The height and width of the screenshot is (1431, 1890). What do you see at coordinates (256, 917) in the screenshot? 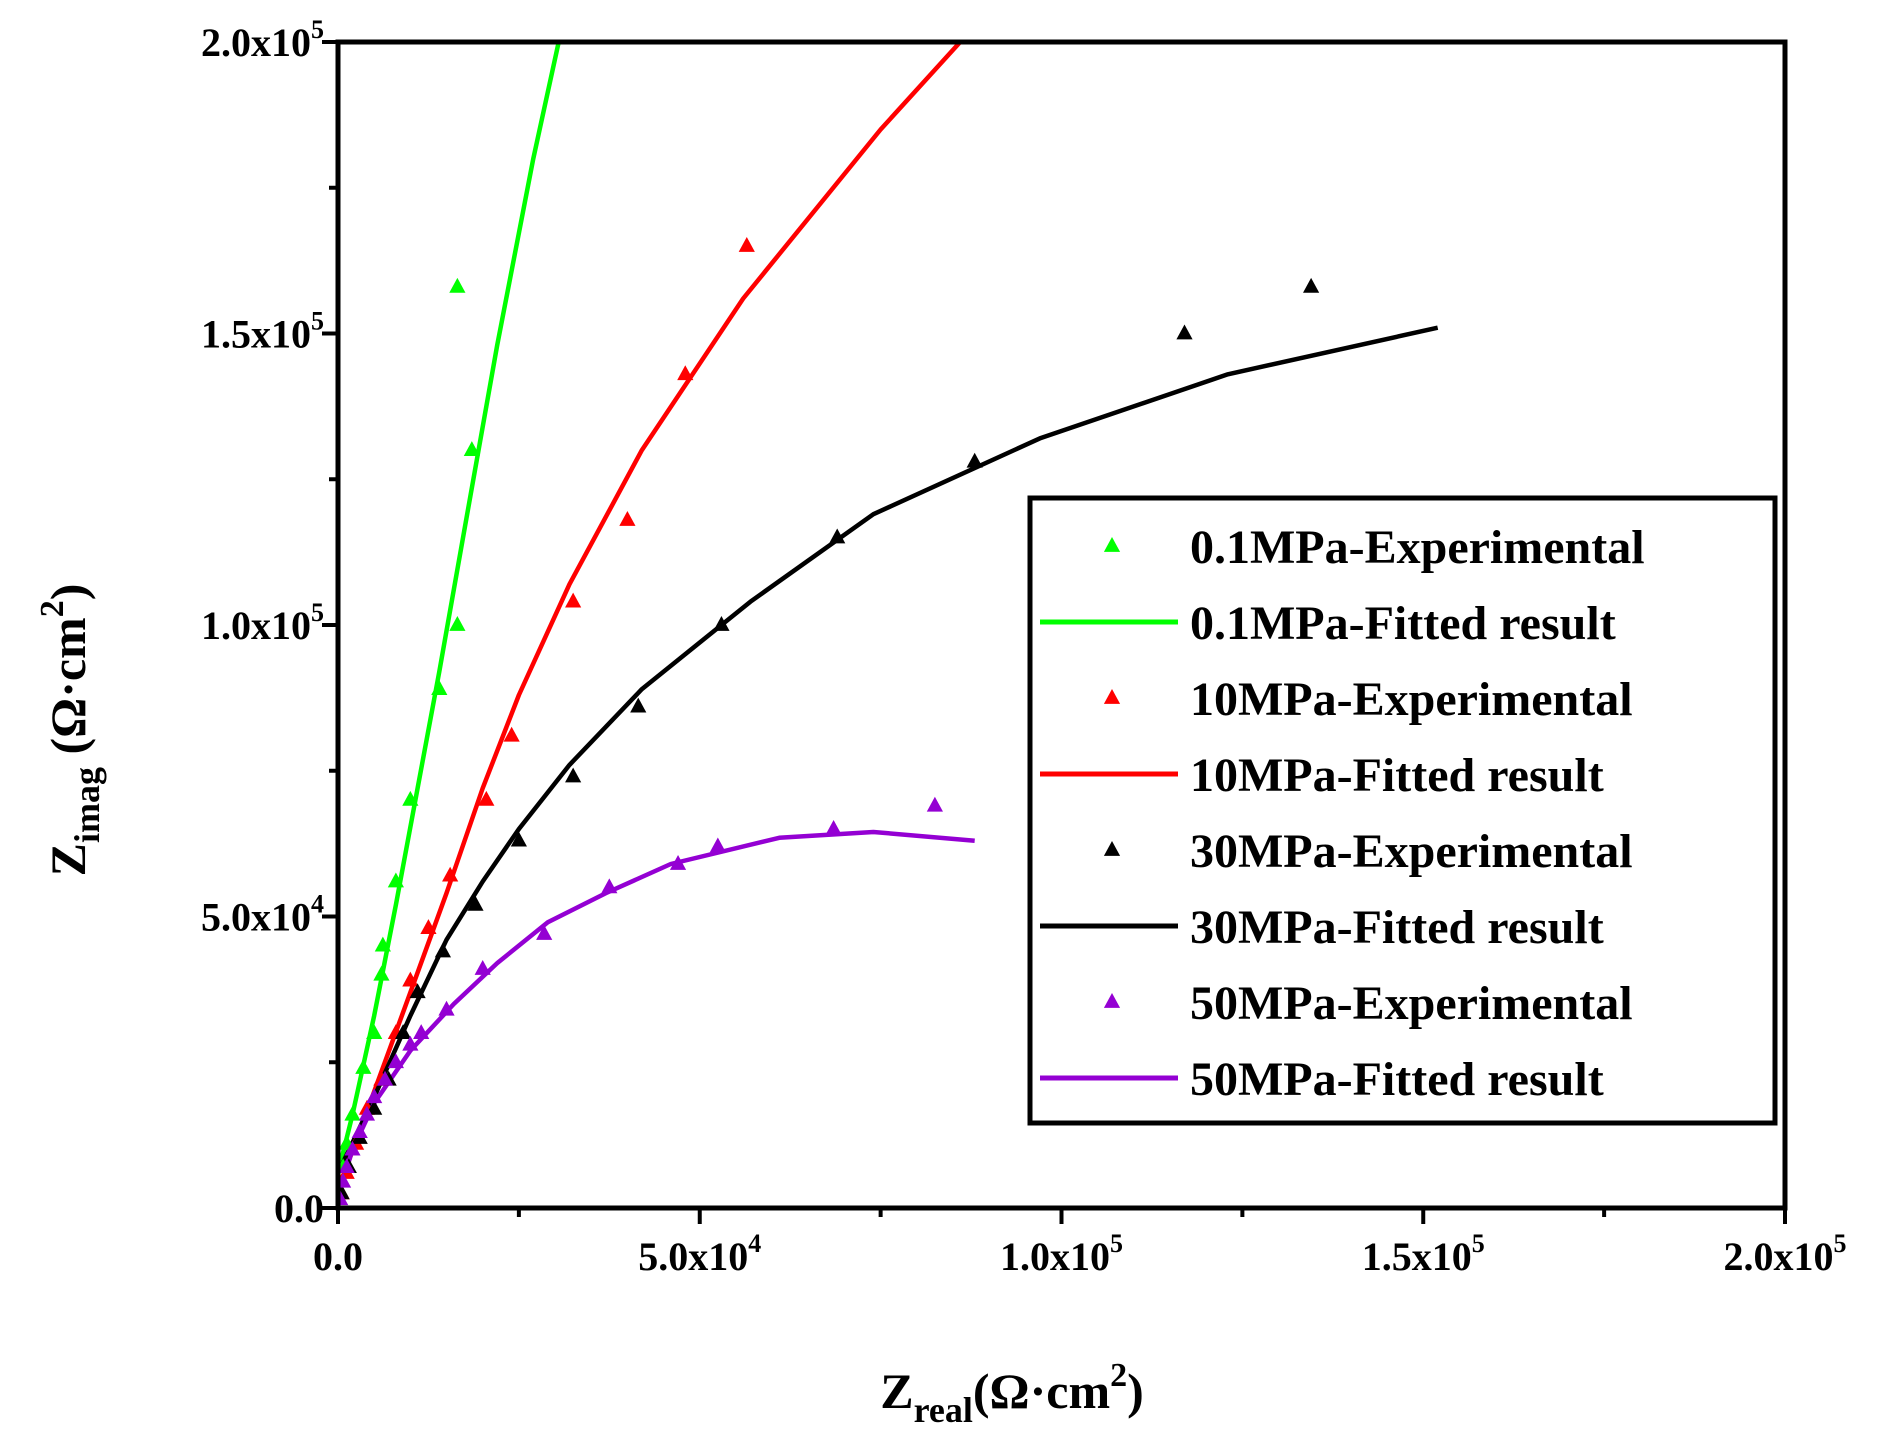
I see `y-tick-label-50000-mantissa: 5.0x10` at bounding box center [256, 917].